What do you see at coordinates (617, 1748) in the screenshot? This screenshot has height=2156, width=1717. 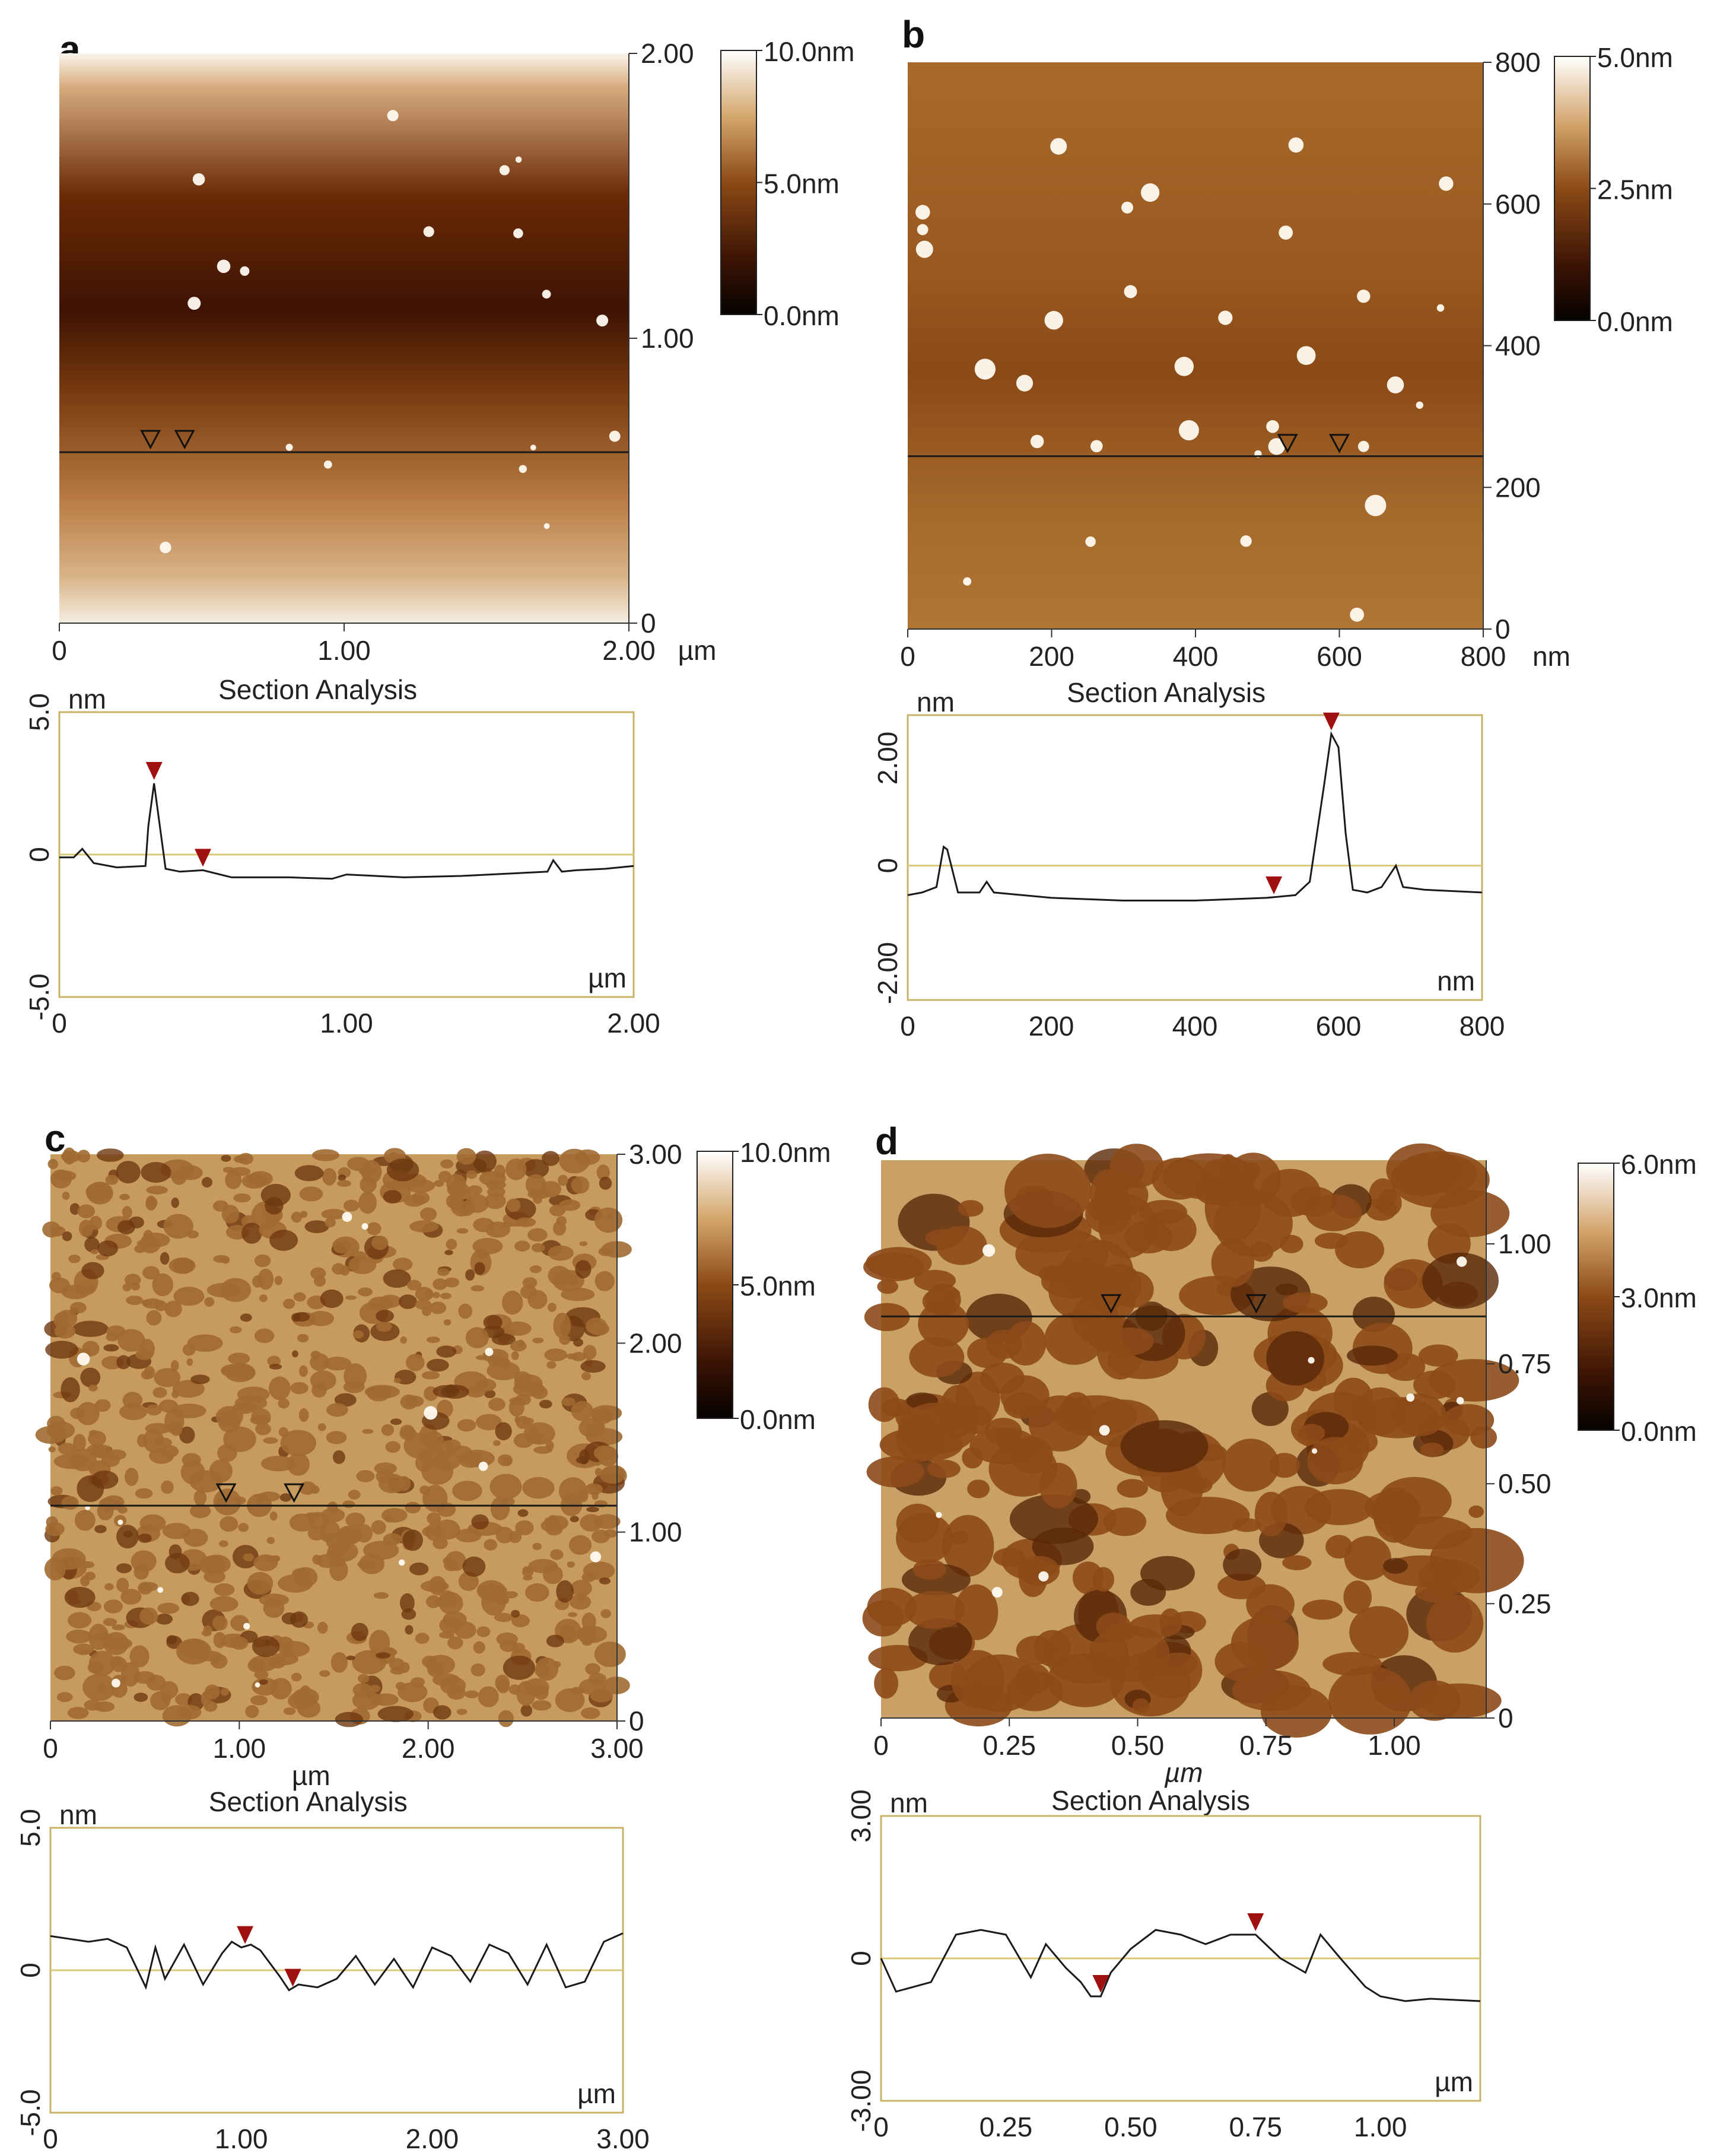 I see `x-tick-label: 3.00` at bounding box center [617, 1748].